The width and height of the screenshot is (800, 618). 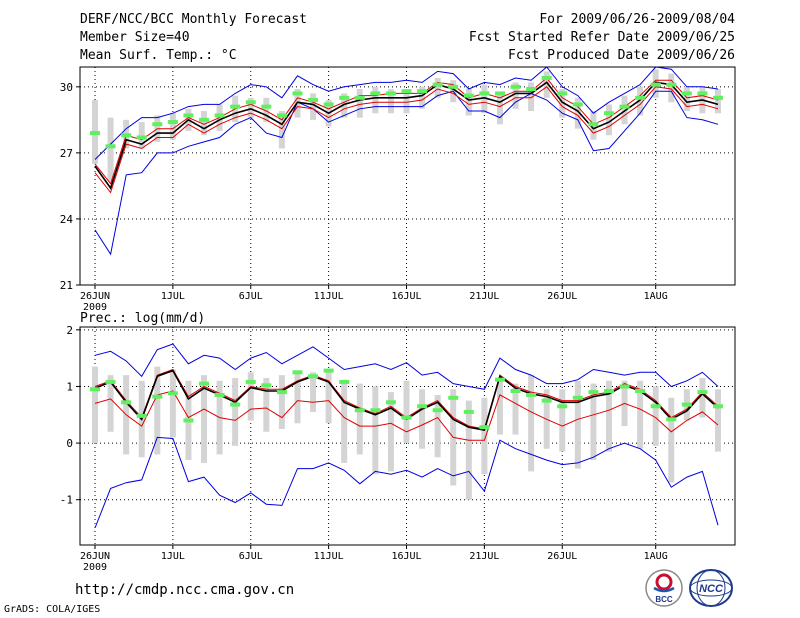 What do you see at coordinates (135, 37) in the screenshot?
I see `member-size: Member Size=40` at bounding box center [135, 37].